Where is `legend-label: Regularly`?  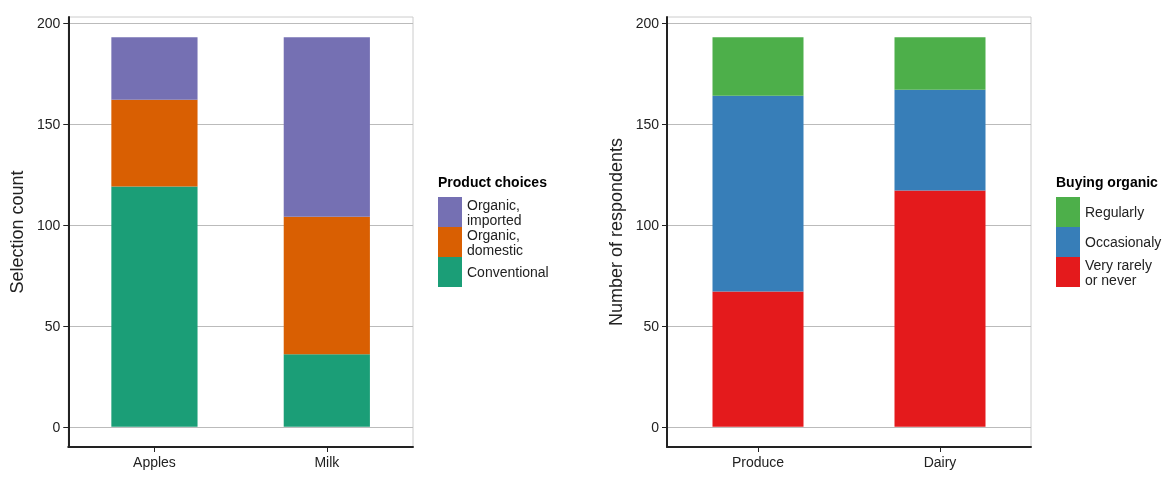 legend-label: Regularly is located at coordinates (1115, 212).